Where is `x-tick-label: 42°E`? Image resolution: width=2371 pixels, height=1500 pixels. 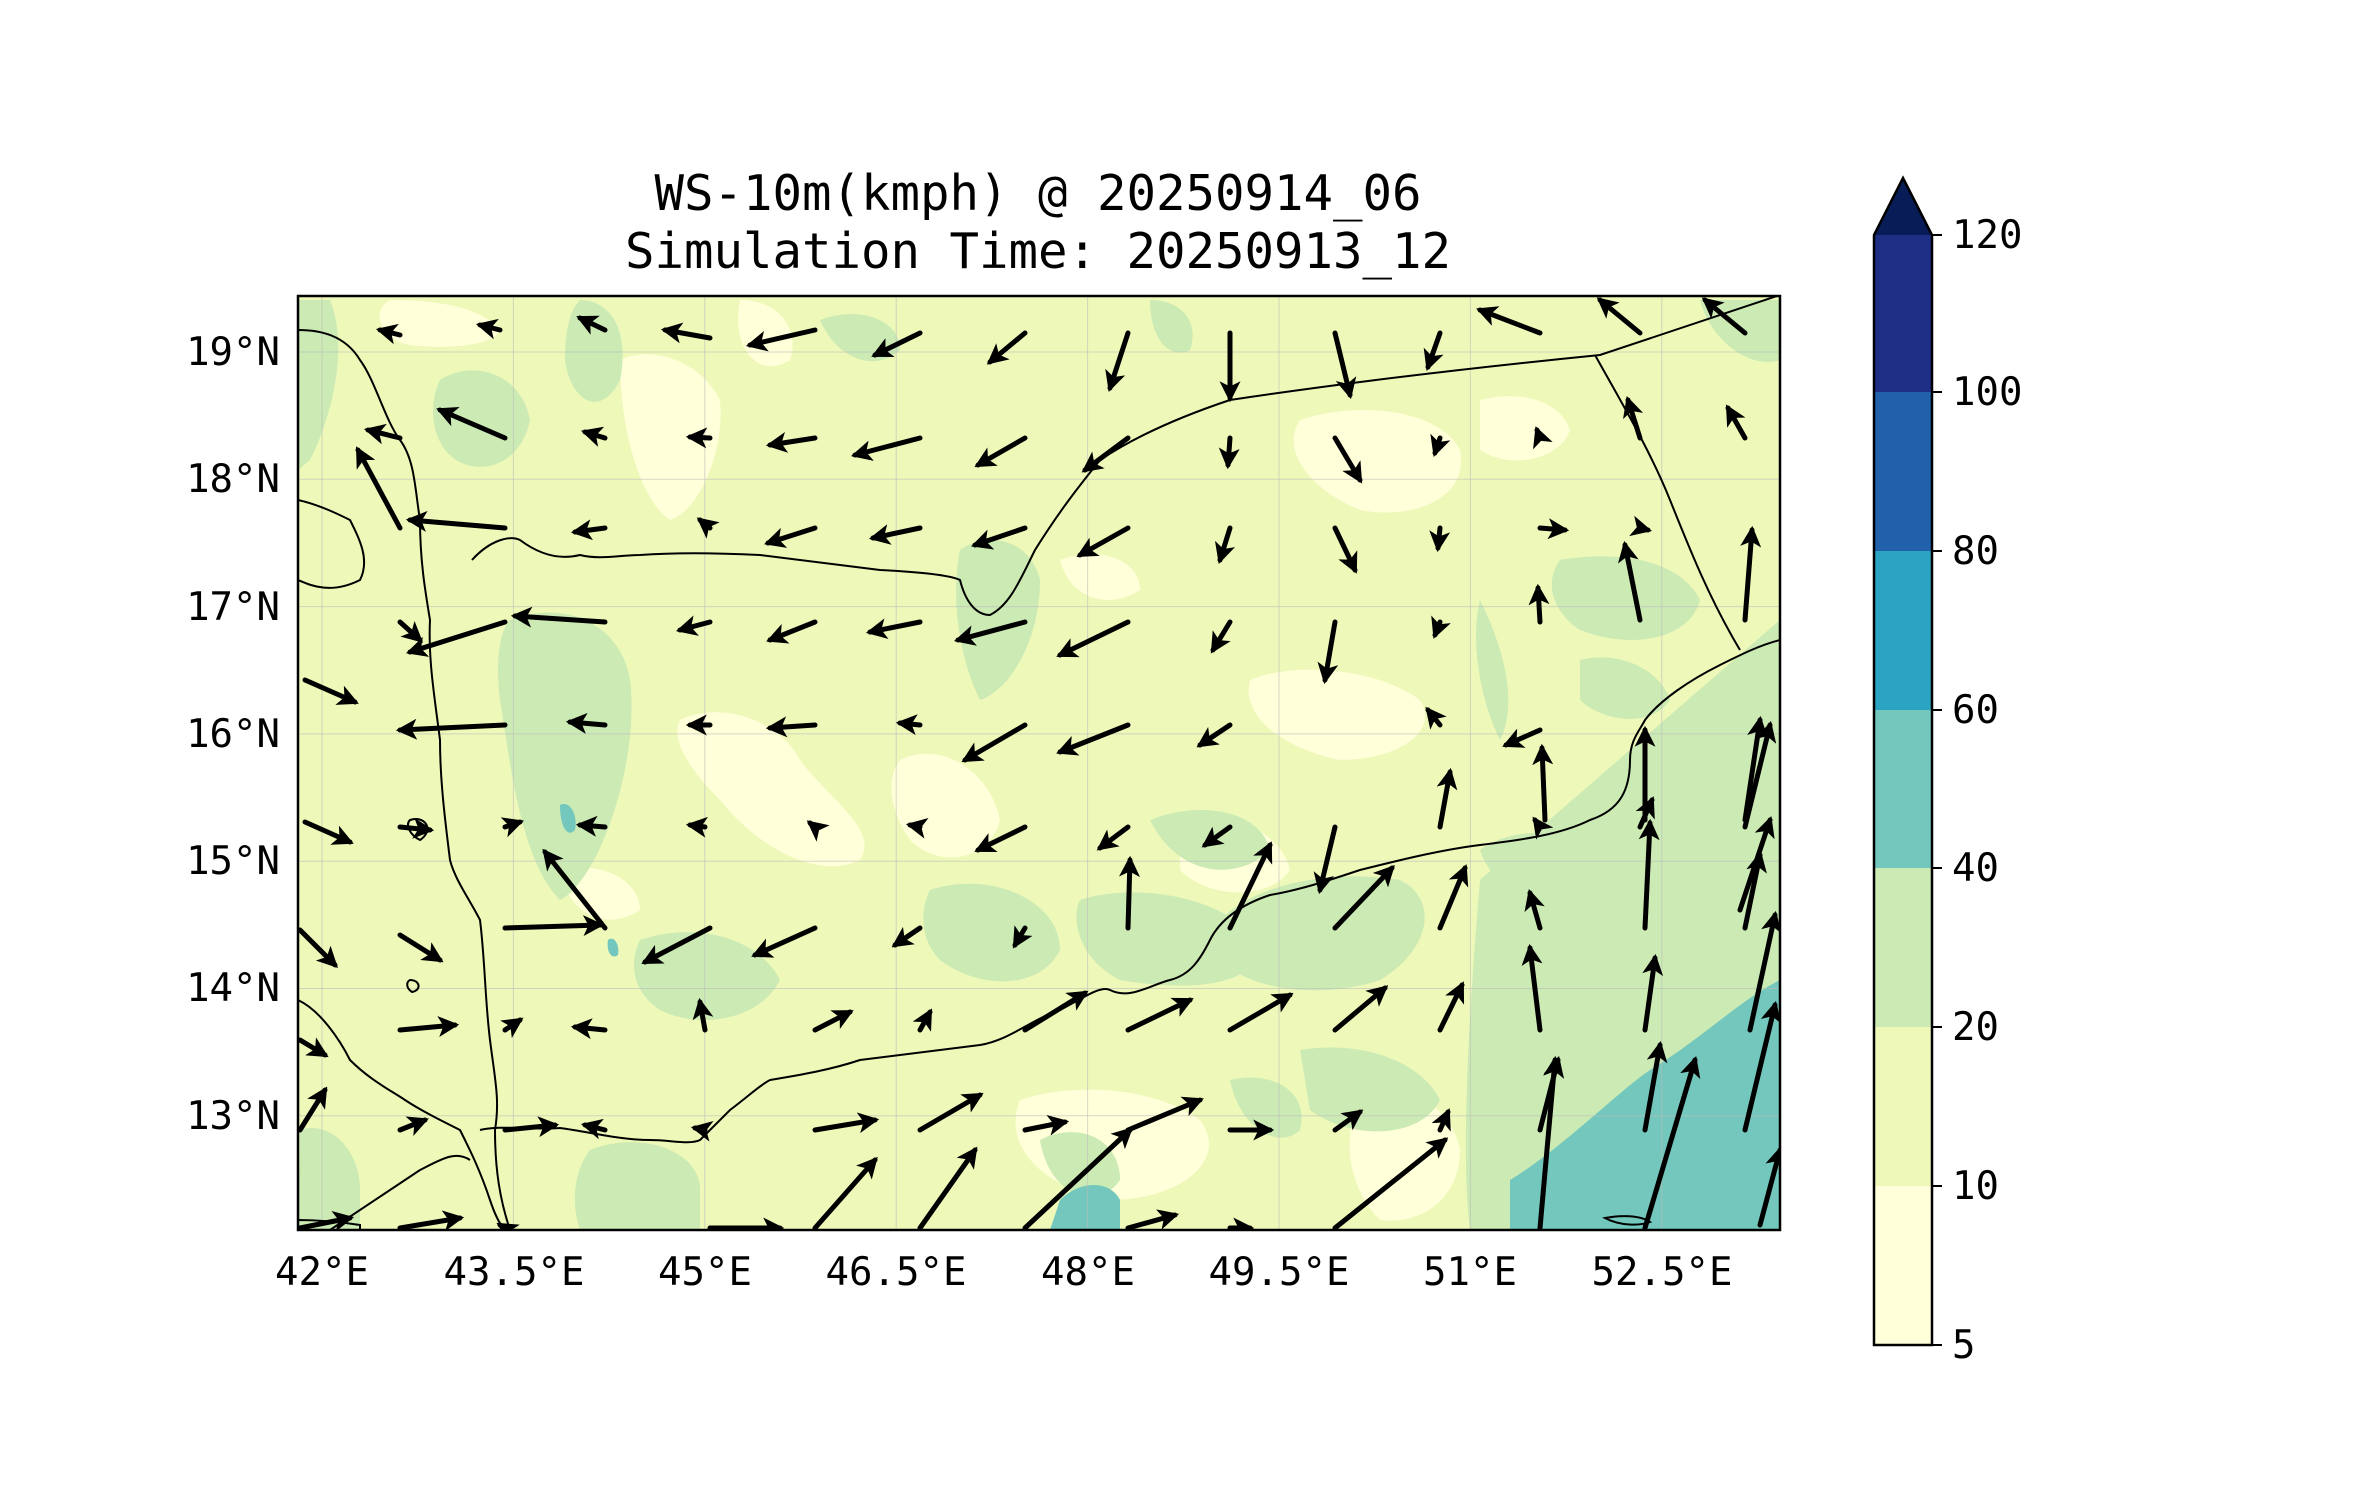 x-tick-label: 42°E is located at coordinates (322, 1272).